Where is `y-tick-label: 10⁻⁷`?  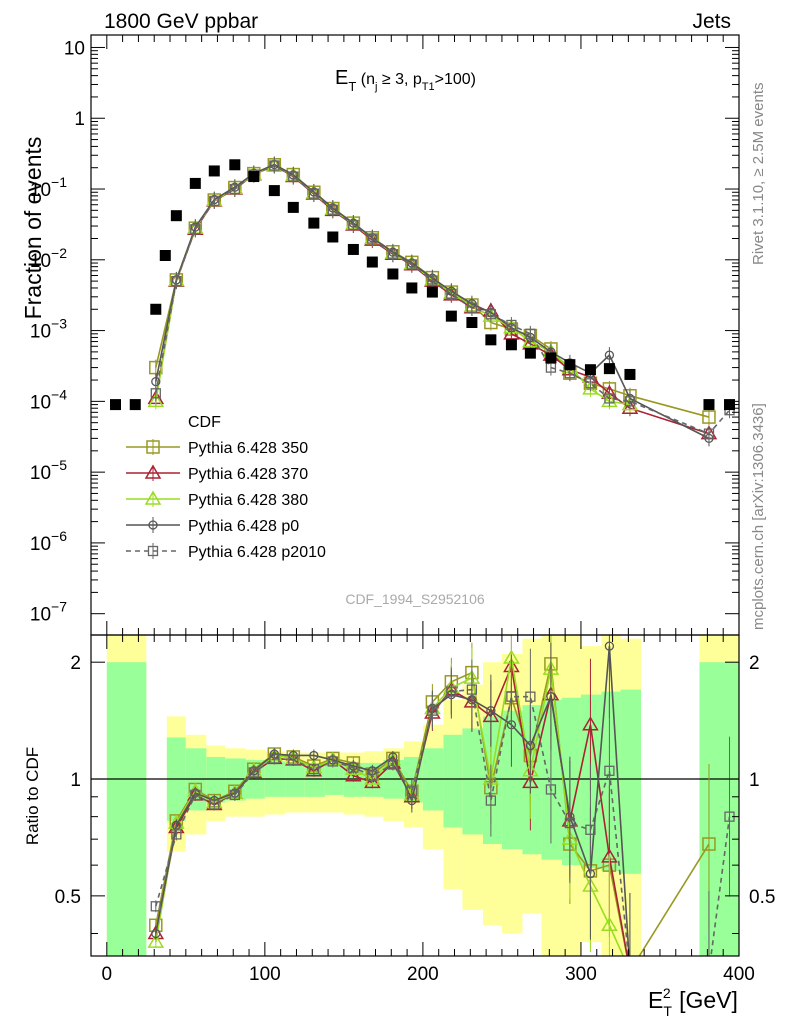
y-tick-label: 10⁻⁷ is located at coordinates (48, 612).